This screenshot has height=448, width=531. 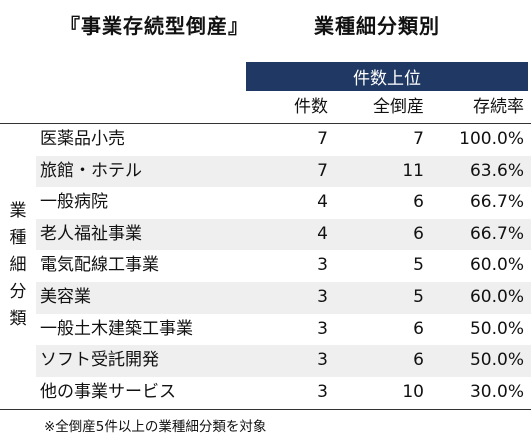 What do you see at coordinates (387, 76) in the screenshot?
I see `group-header: 件数上位` at bounding box center [387, 76].